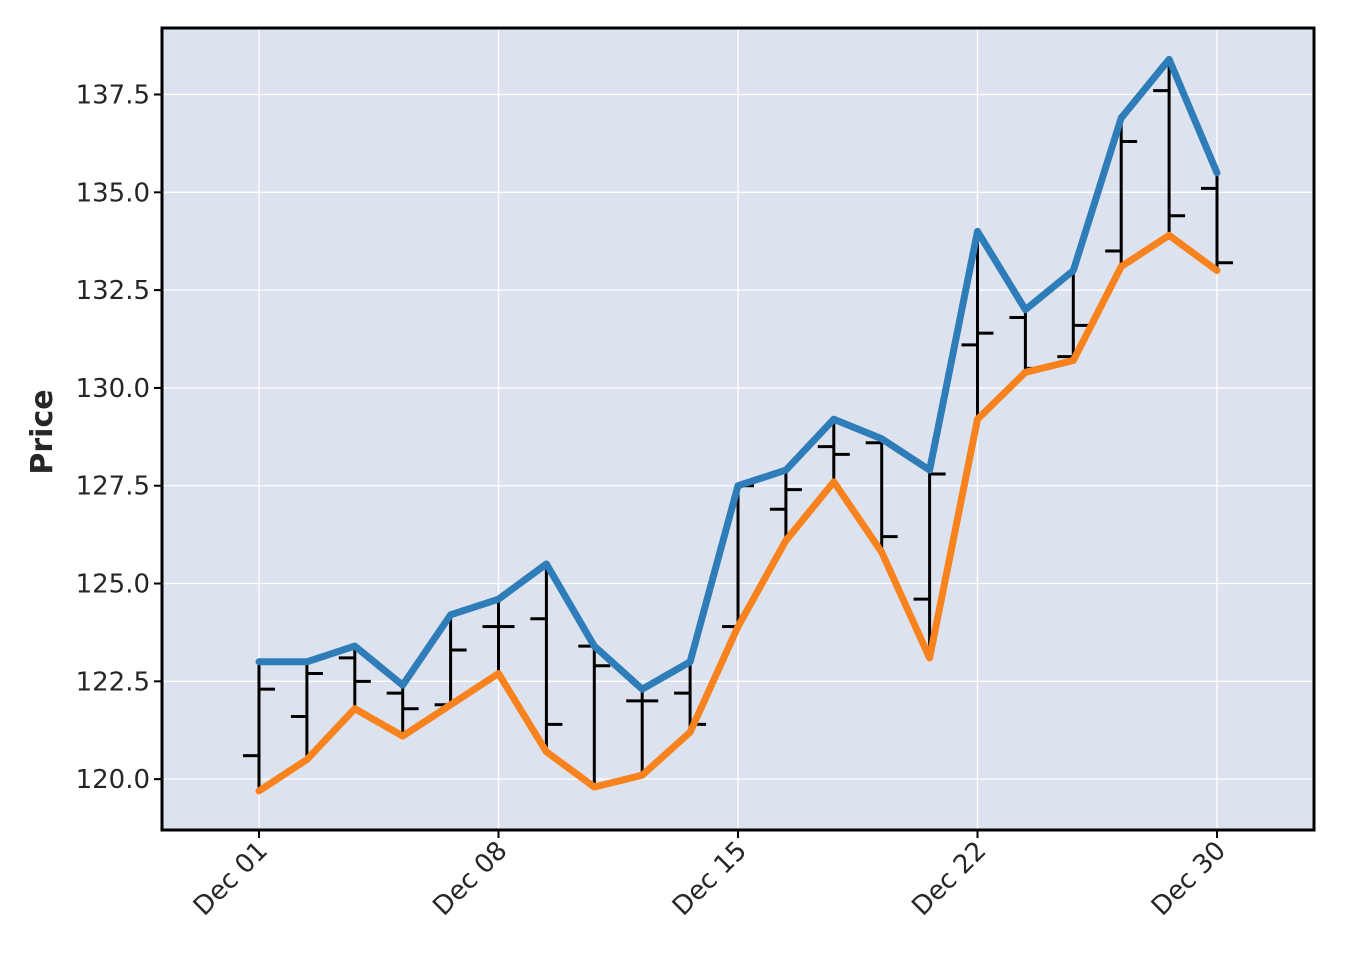 The height and width of the screenshot is (970, 1346). Describe the element at coordinates (113, 780) in the screenshot. I see `y-tick-label: 120.0` at that location.